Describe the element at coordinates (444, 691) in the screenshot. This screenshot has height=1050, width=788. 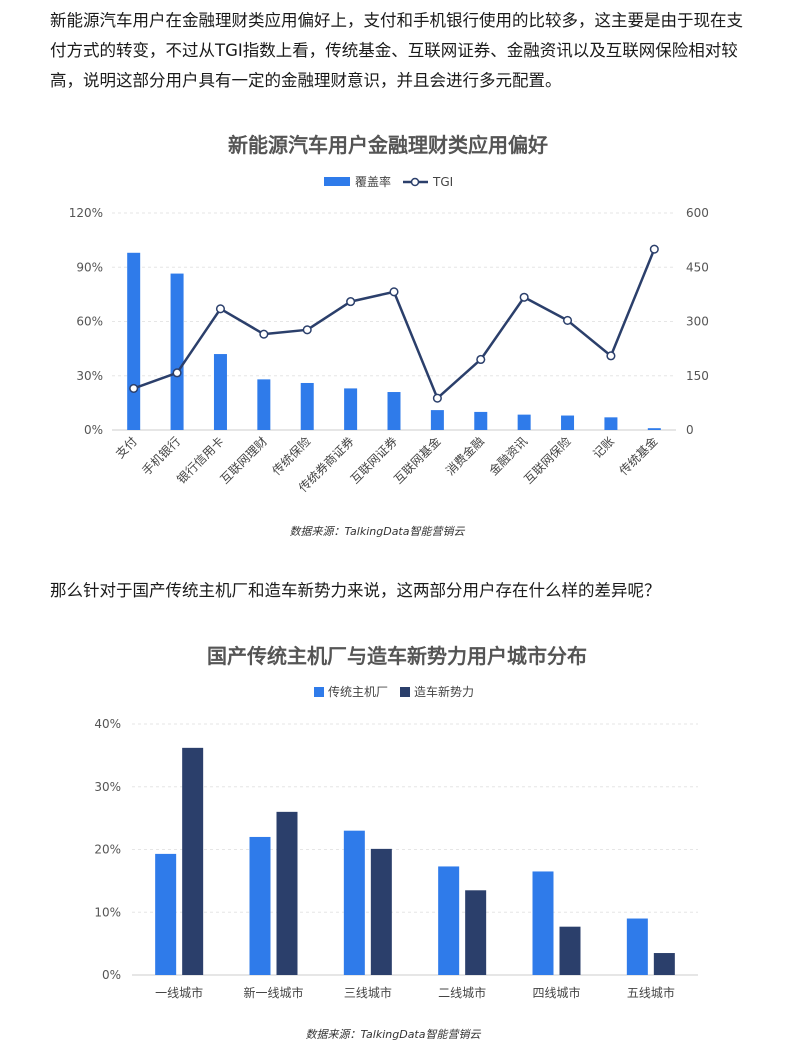
I see `legend-label-new-force: 造车新势力` at that location.